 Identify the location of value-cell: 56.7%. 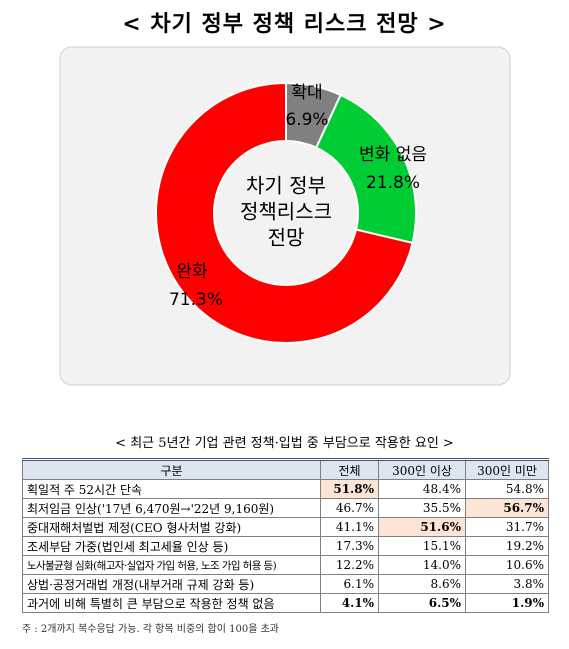
(507, 508).